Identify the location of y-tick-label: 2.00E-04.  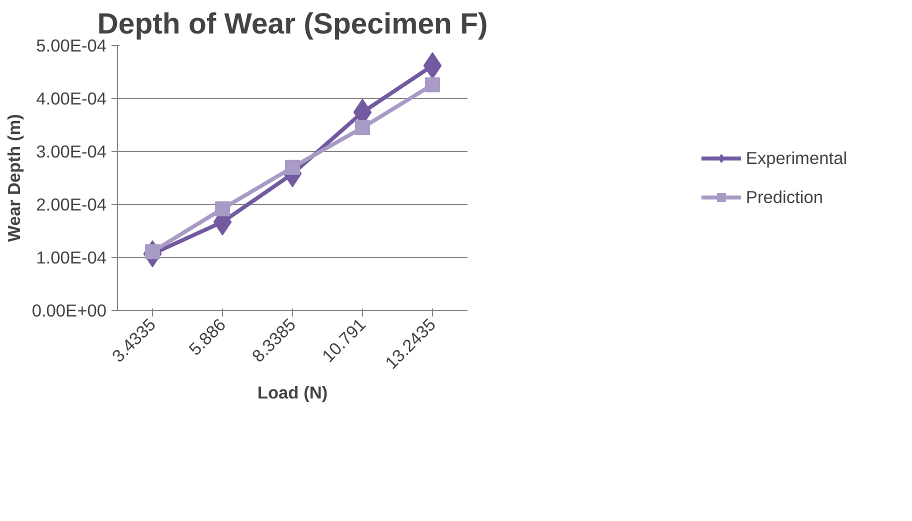
(71, 204).